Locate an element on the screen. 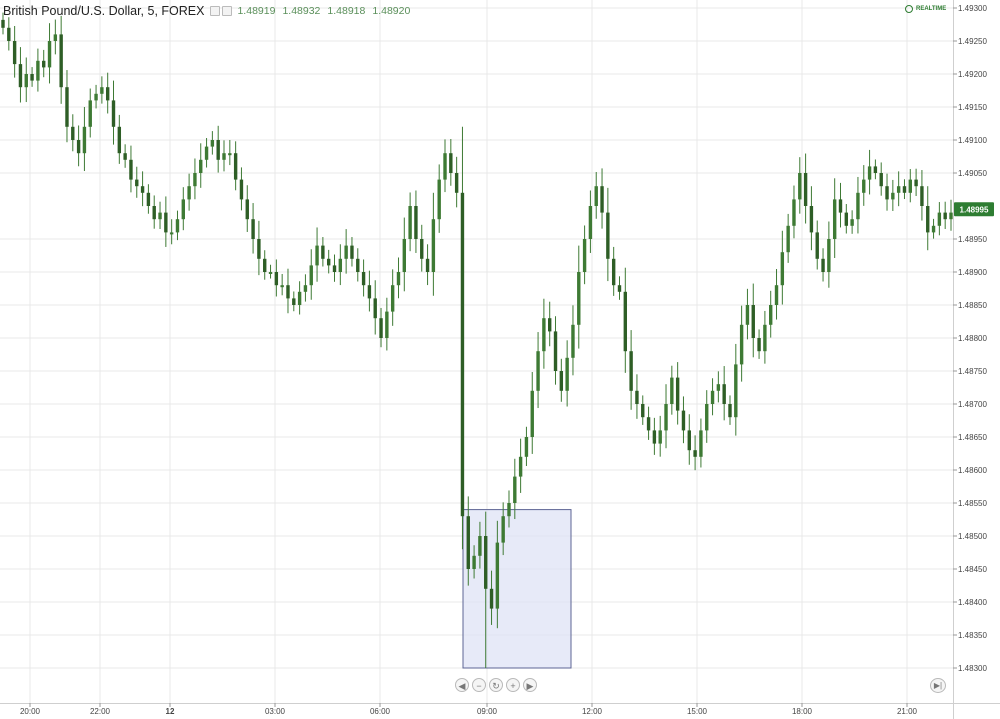 The image size is (1000, 719). header-icons is located at coordinates (221, 11).